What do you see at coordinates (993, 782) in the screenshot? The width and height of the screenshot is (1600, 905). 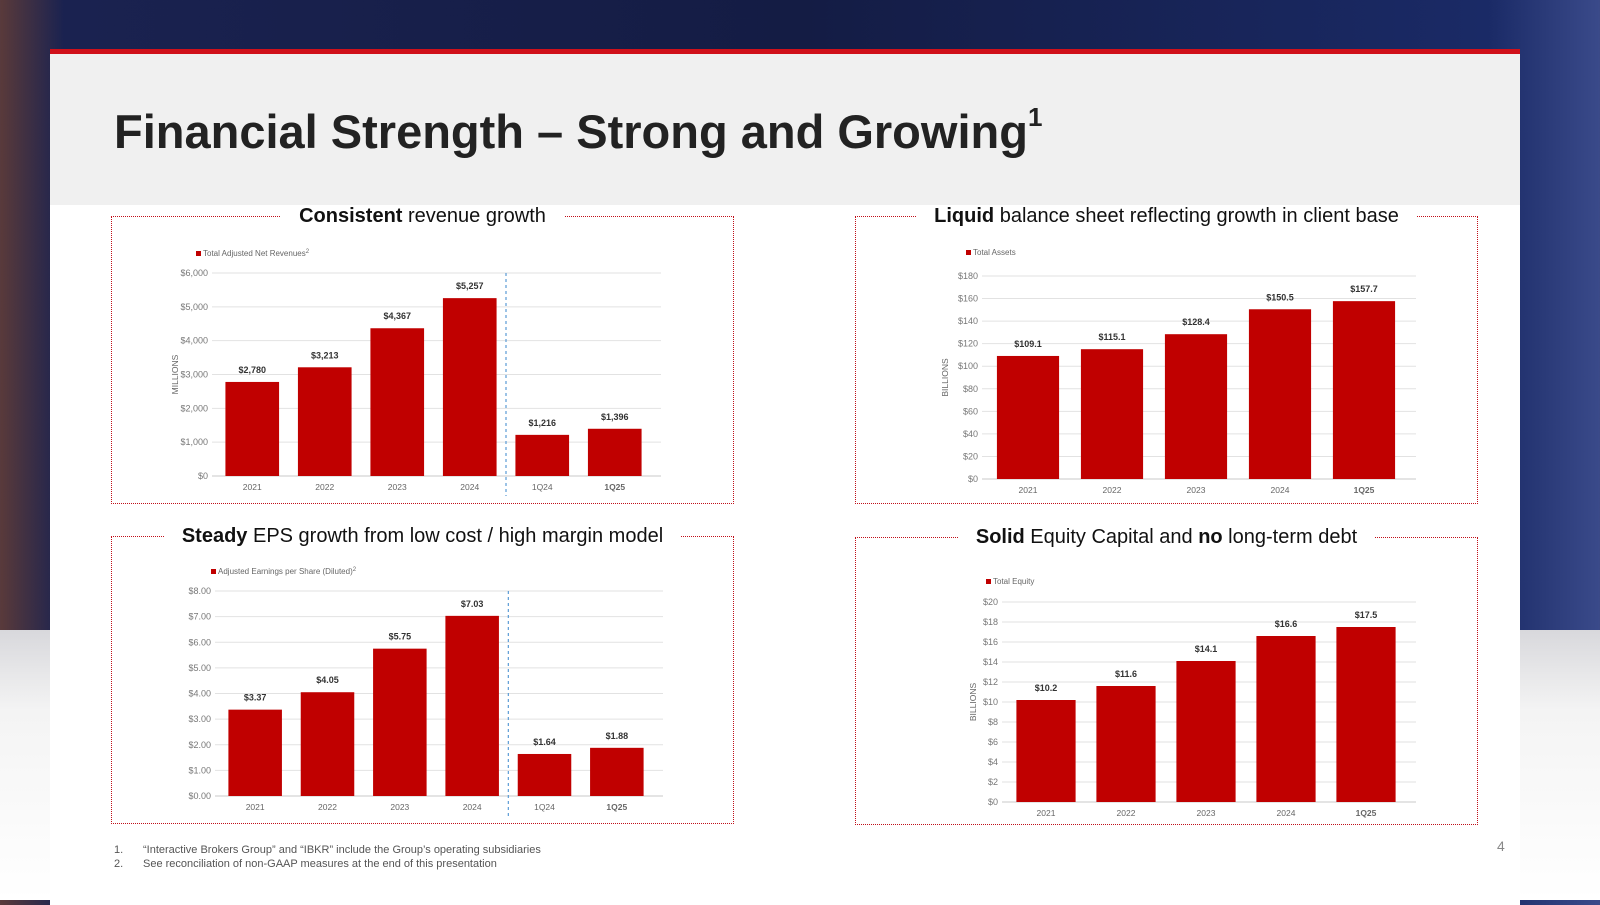 I see `y-tick-label: $2` at bounding box center [993, 782].